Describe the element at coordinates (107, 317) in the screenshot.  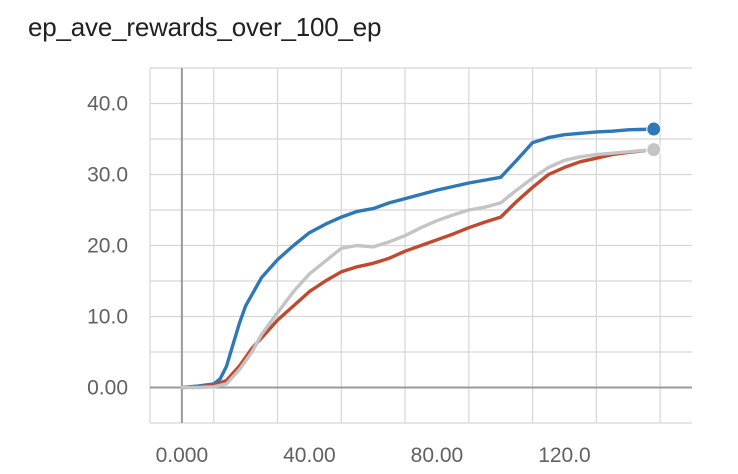
I see `y-tick-label: 10.0` at that location.